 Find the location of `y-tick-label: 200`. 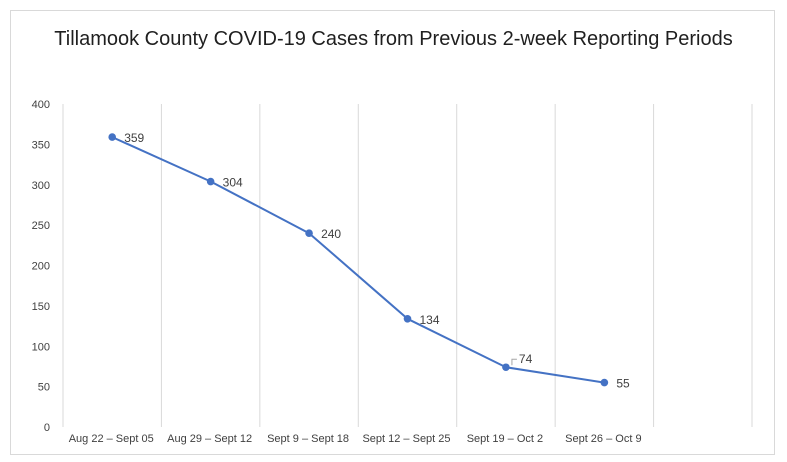

y-tick-label: 200 is located at coordinates (41, 267).